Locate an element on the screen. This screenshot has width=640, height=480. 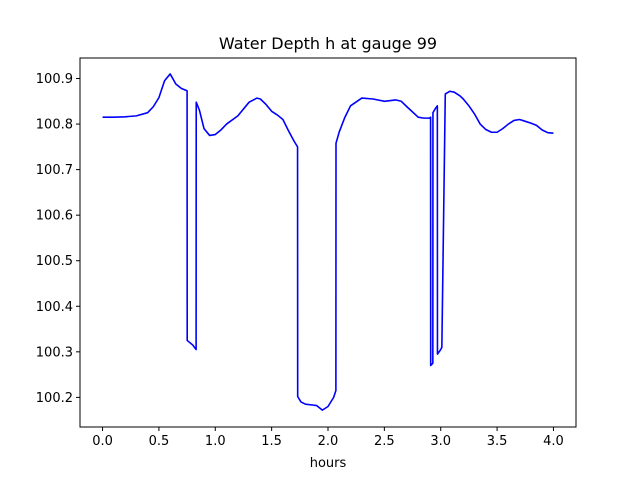
y-tick-label: 100.3 is located at coordinates (54, 352).